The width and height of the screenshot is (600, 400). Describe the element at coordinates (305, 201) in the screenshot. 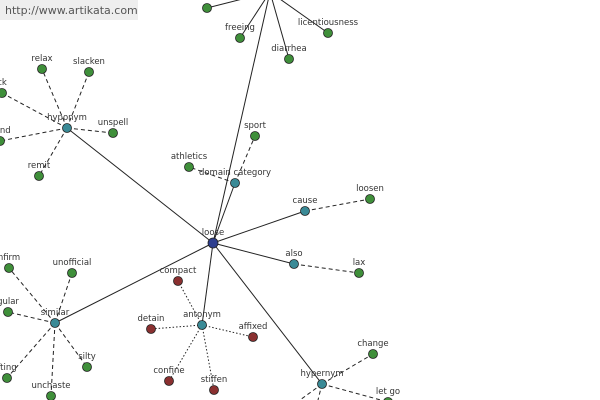

I see `node-label: cause` at that location.